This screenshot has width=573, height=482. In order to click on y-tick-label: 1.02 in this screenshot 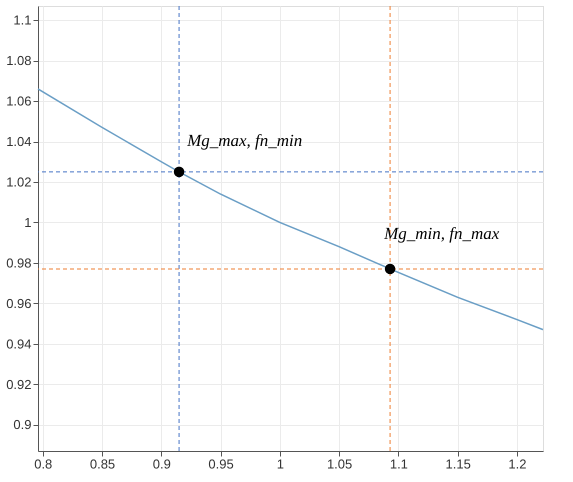, I will do `click(19, 182)`.